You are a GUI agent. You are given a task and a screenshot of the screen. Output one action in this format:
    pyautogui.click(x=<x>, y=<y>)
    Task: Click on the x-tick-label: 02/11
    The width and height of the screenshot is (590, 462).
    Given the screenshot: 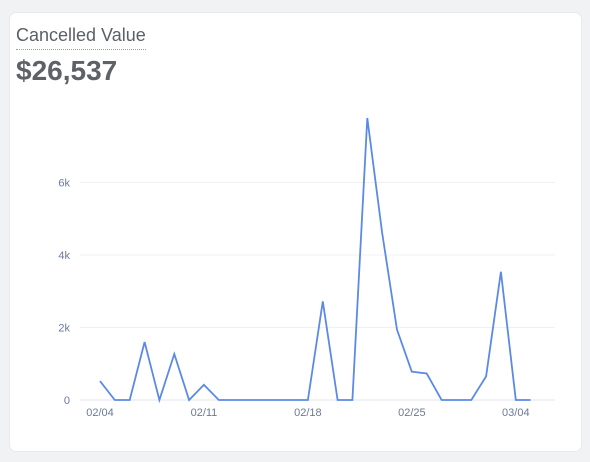 What is the action you would take?
    pyautogui.click(x=204, y=413)
    